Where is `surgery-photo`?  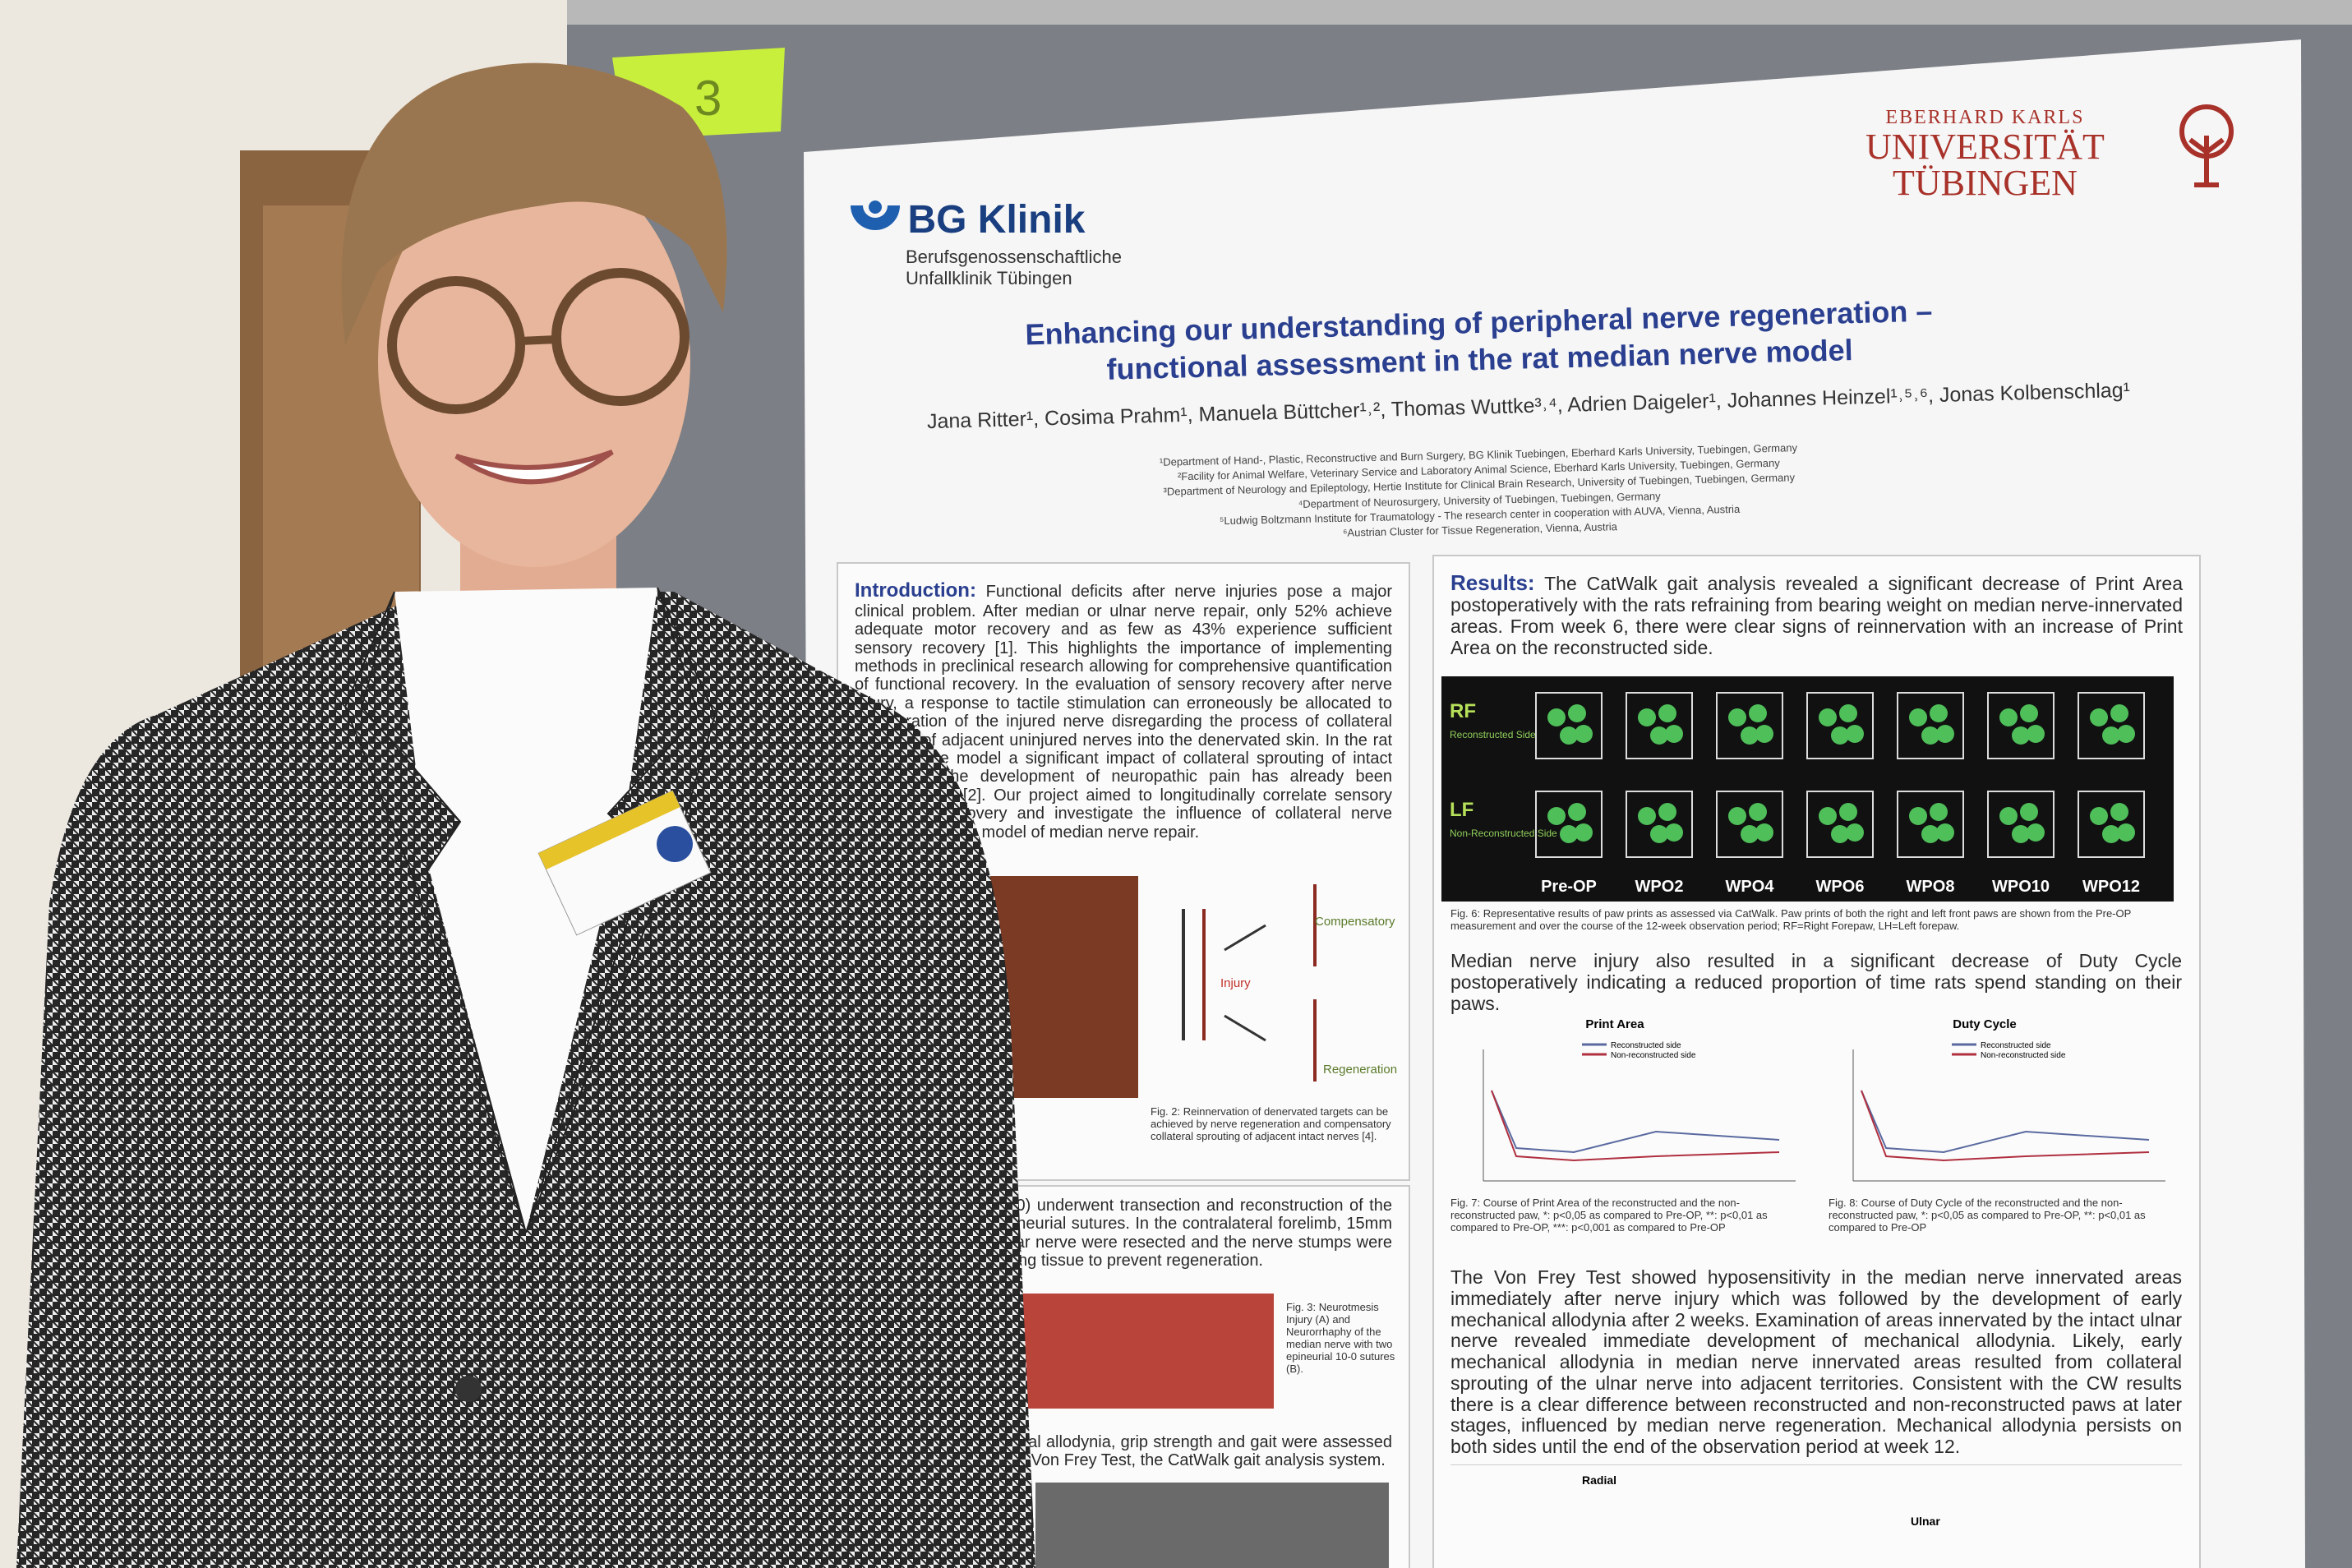 surgery-photo is located at coordinates (1138, 1351).